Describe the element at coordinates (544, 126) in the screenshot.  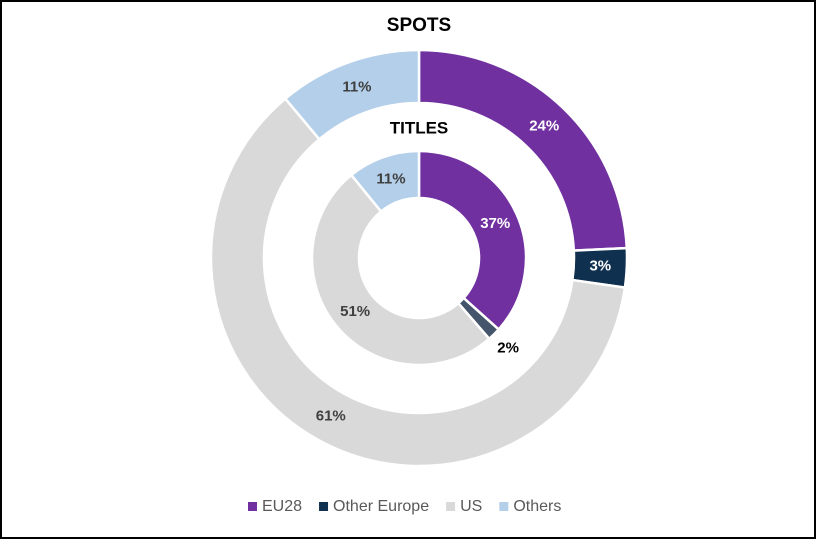
I see `data-label: 24%` at that location.